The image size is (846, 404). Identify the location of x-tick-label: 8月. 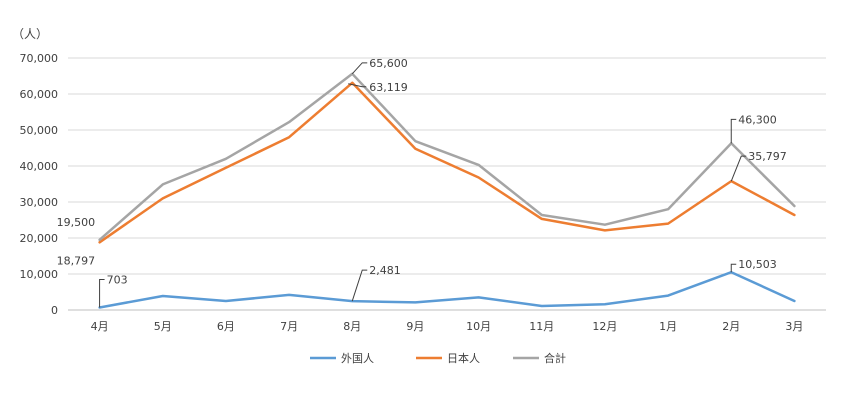
(352, 326).